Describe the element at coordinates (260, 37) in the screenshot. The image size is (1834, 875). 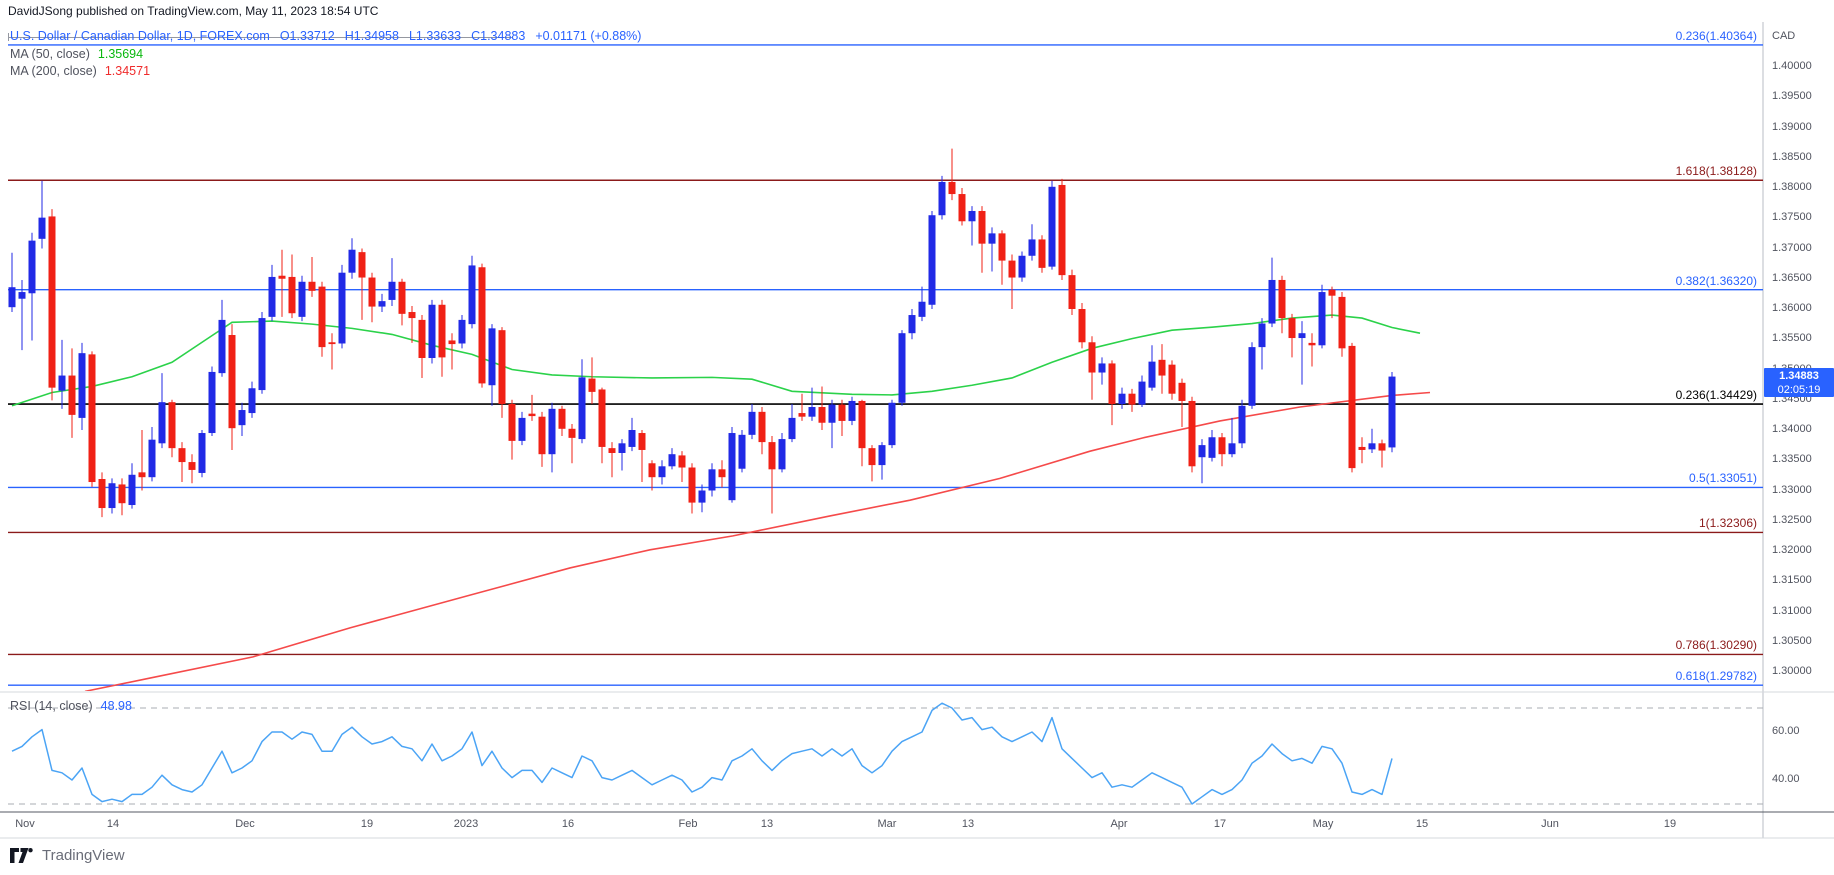
I see `legend-strike-line` at that location.